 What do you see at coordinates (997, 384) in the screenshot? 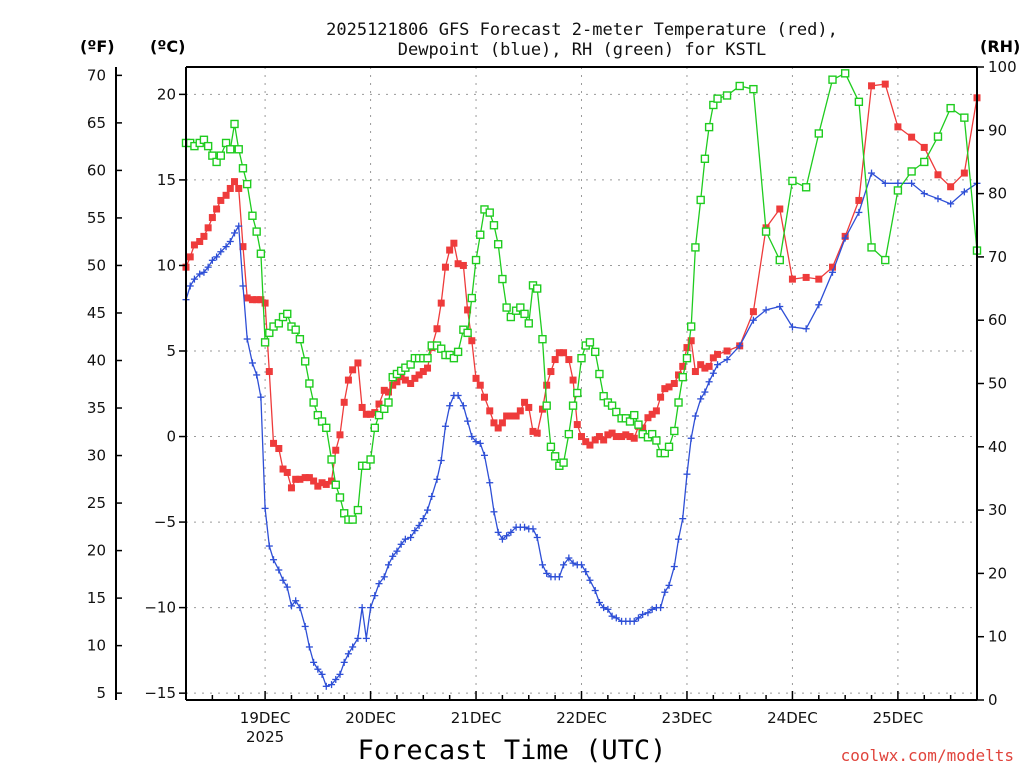
I see `rh-tick-label: 50` at bounding box center [997, 384].